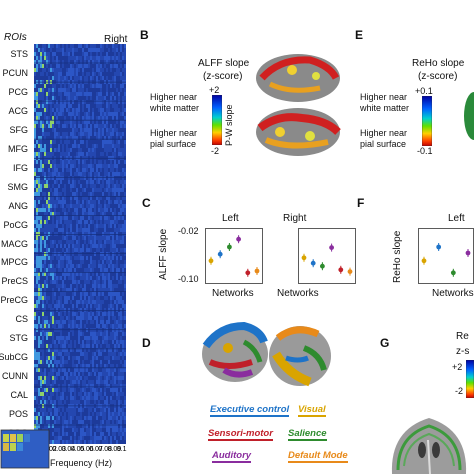 Image resolution: width=474 pixels, height=474 pixels. What do you see at coordinates (18, 413) in the screenshot?
I see `roi-label: POS` at bounding box center [18, 413].